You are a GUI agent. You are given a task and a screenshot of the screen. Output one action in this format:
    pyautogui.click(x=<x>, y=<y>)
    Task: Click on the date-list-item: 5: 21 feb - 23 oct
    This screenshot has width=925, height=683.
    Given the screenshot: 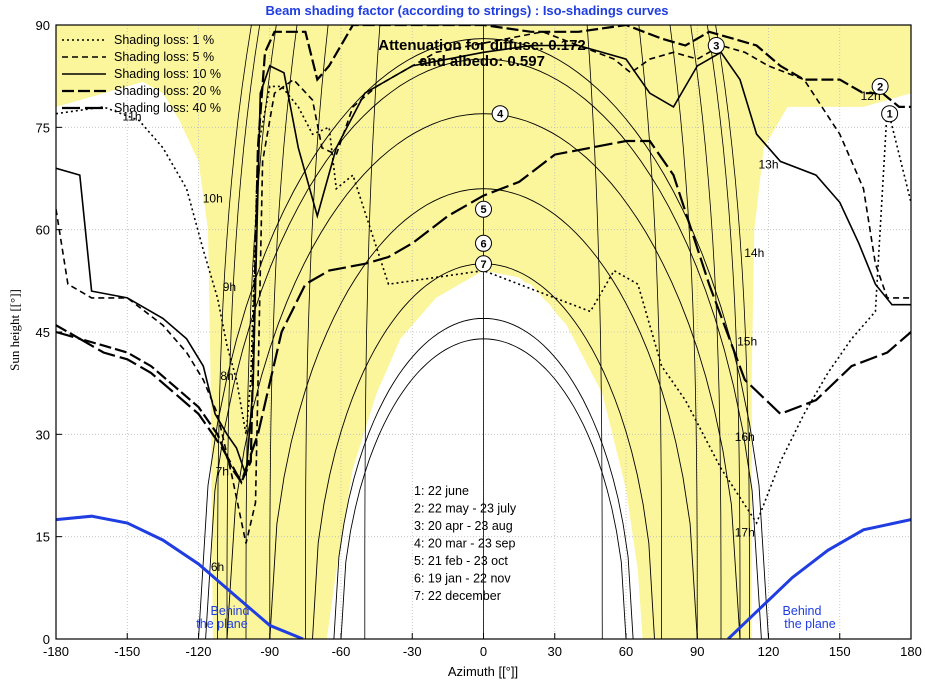 What is the action you would take?
    pyautogui.click(x=461, y=561)
    